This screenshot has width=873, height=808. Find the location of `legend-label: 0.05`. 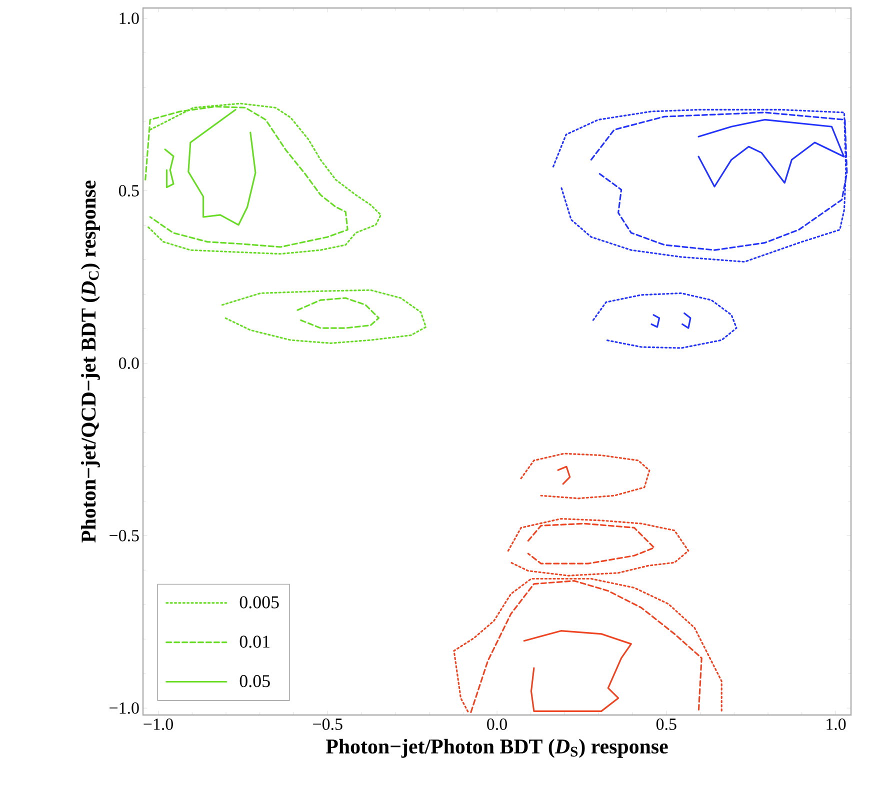

legend-label: 0.05 is located at coordinates (255, 681).